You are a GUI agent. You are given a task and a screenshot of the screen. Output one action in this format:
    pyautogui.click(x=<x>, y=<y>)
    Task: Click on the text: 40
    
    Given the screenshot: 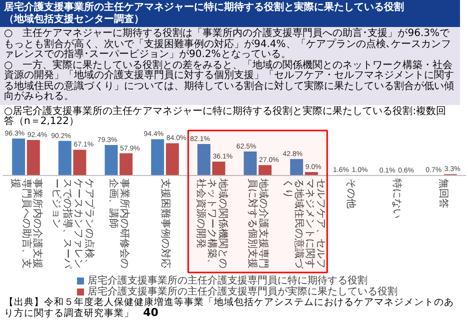 What is the action you would take?
    pyautogui.click(x=150, y=313)
    